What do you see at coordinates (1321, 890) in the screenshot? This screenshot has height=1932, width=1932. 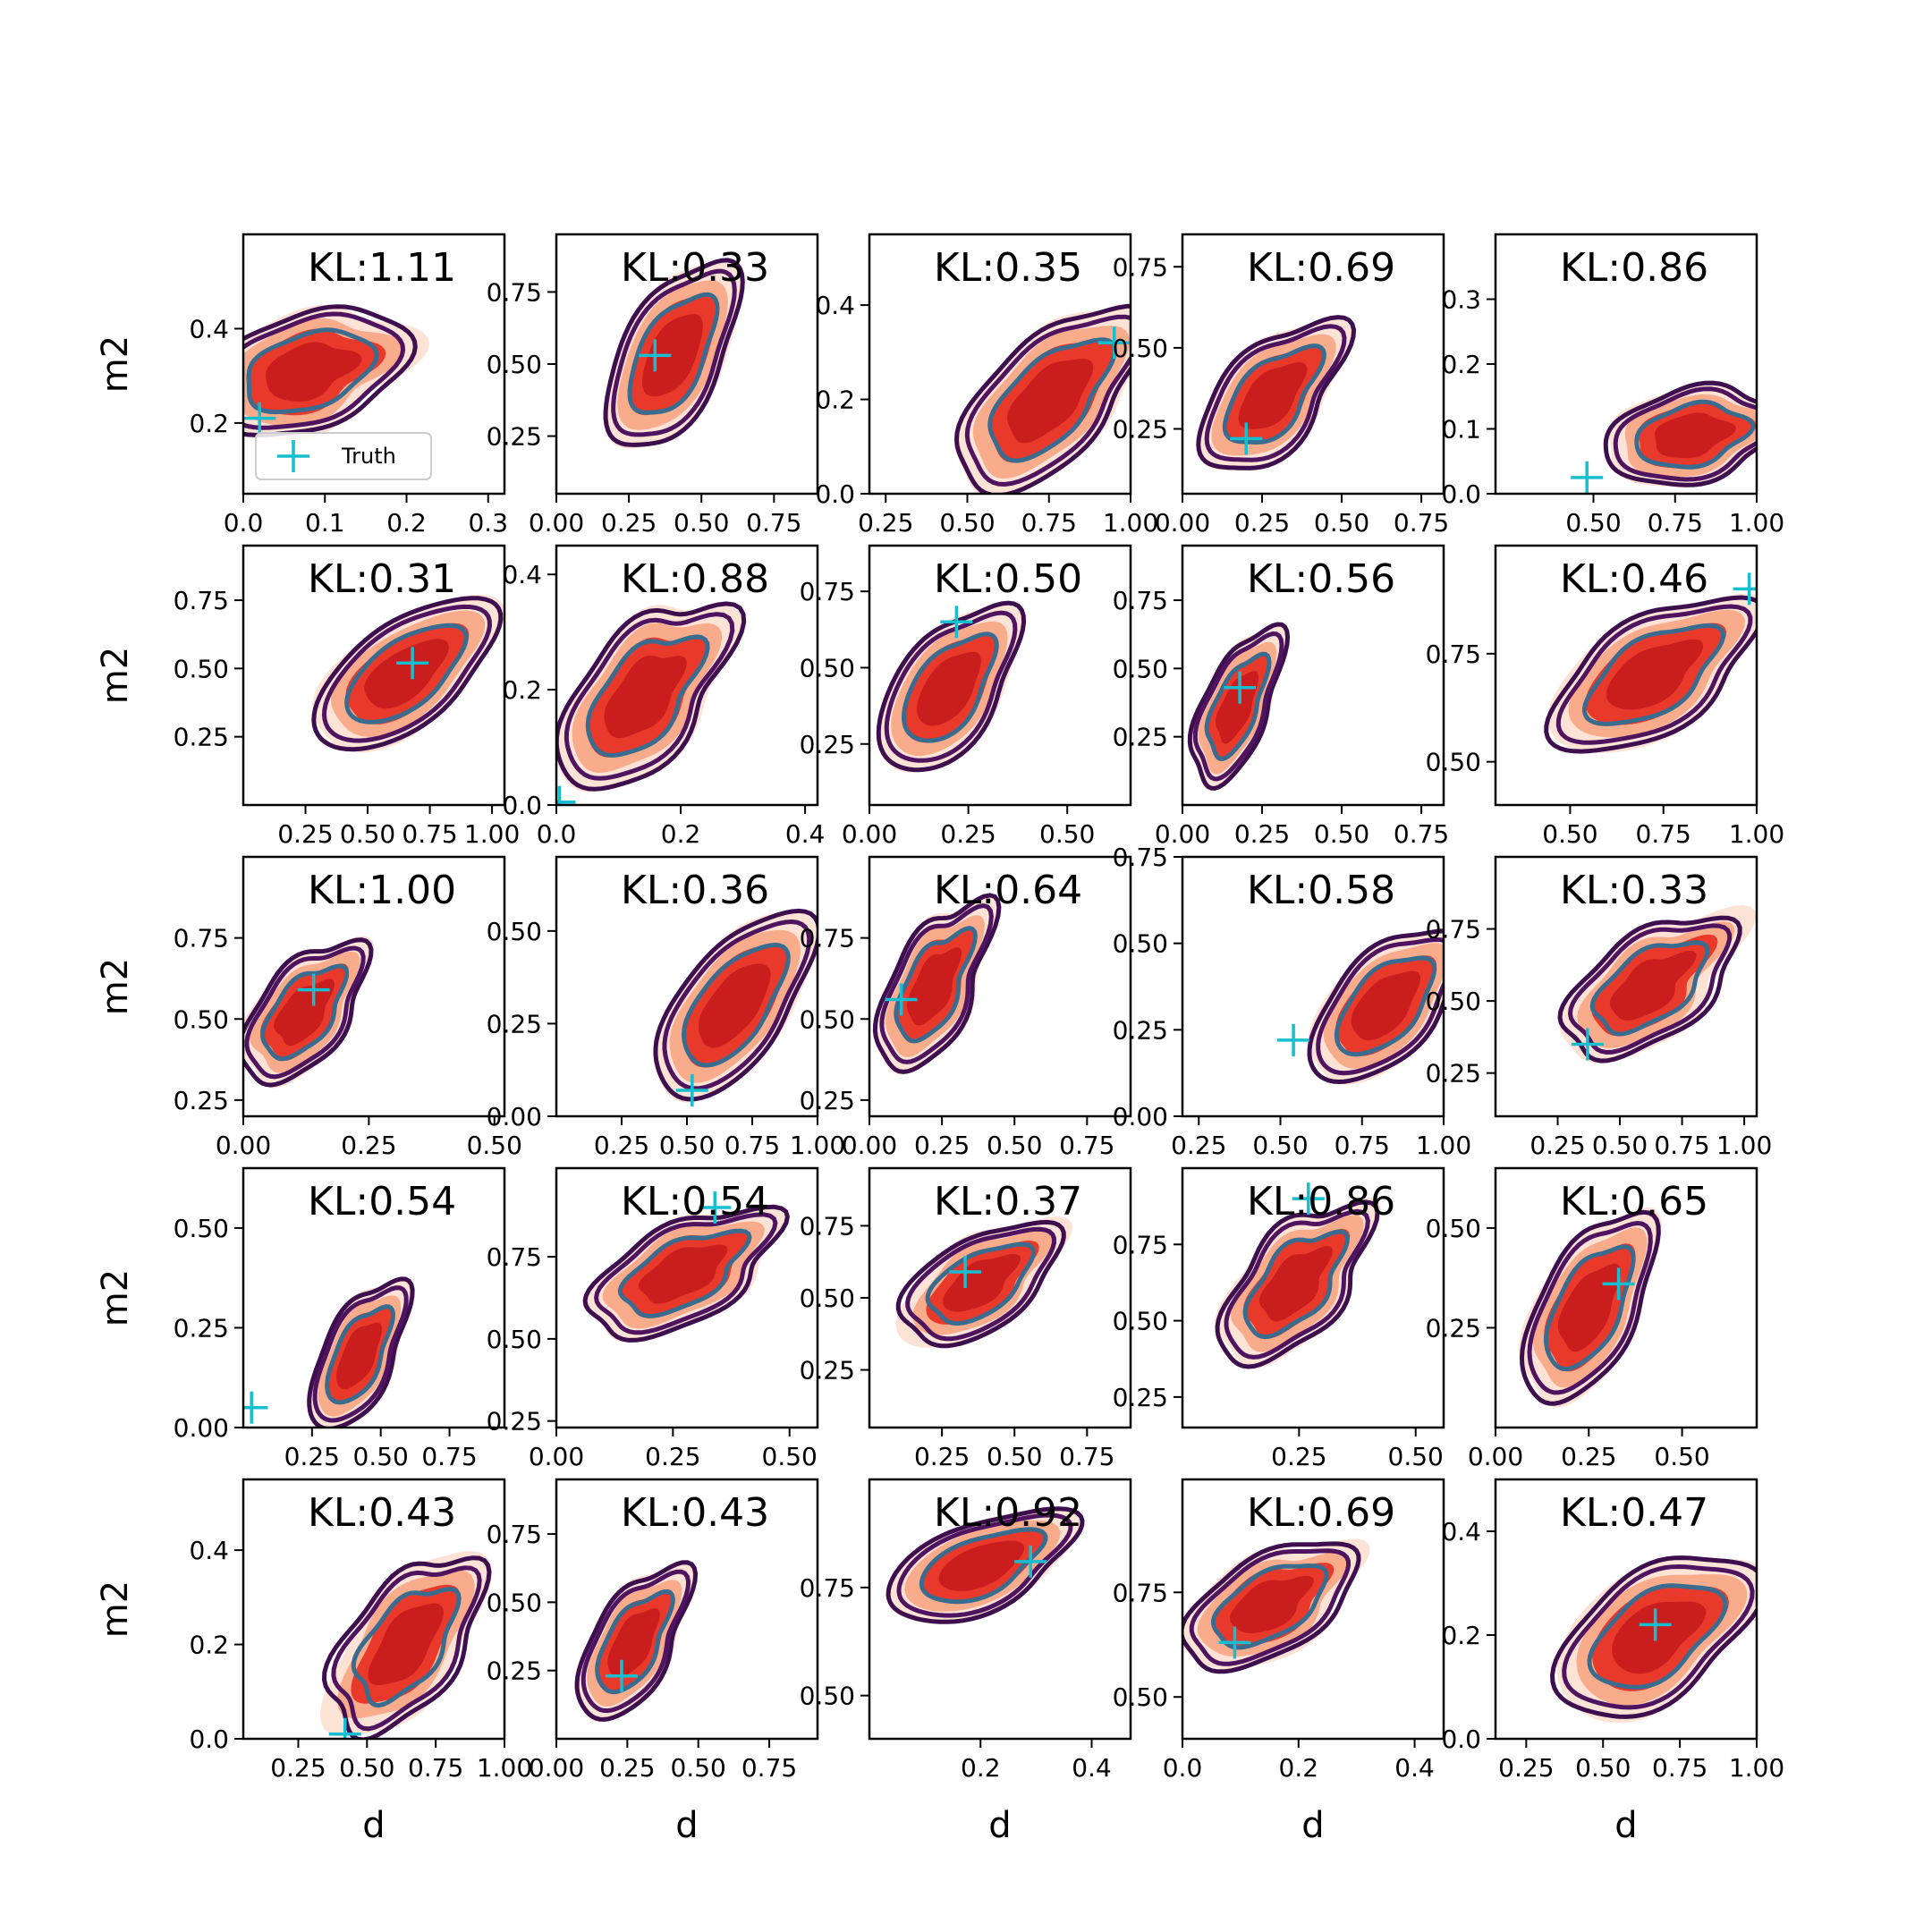 I see `kl-divergence-label: KL:0.58` at bounding box center [1321, 890].